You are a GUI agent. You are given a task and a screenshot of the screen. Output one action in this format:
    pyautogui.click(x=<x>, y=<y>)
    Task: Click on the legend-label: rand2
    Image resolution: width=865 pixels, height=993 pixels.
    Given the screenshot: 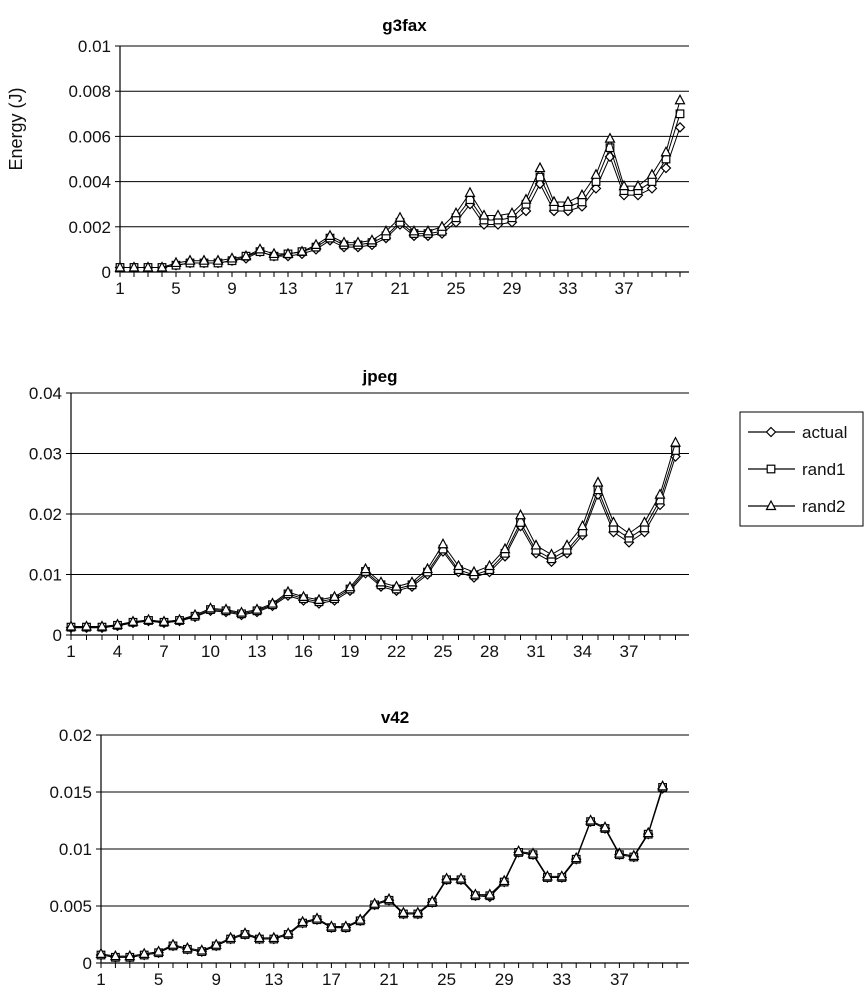 What is the action you would take?
    pyautogui.click(x=823, y=506)
    